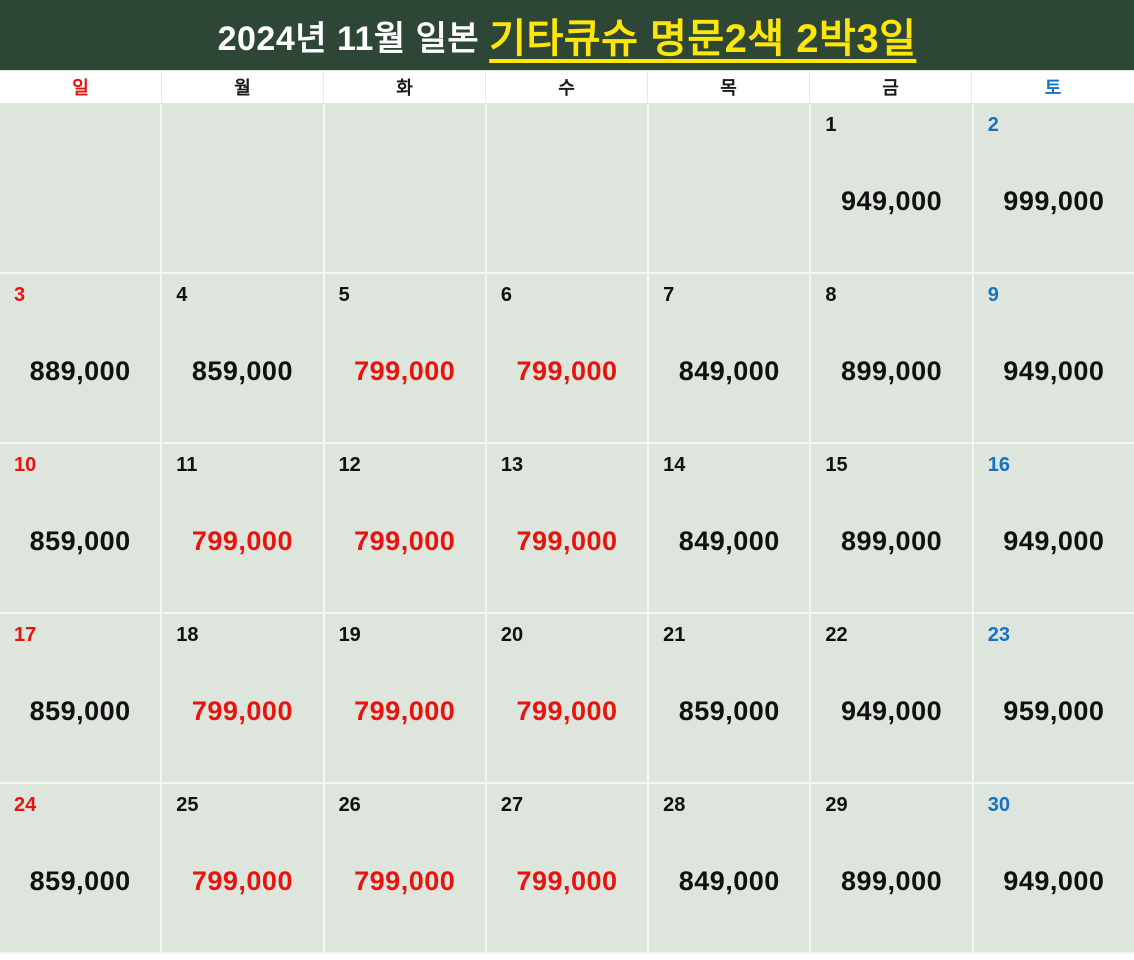  I want to click on weekday-label-wk: 목, so click(729, 87).